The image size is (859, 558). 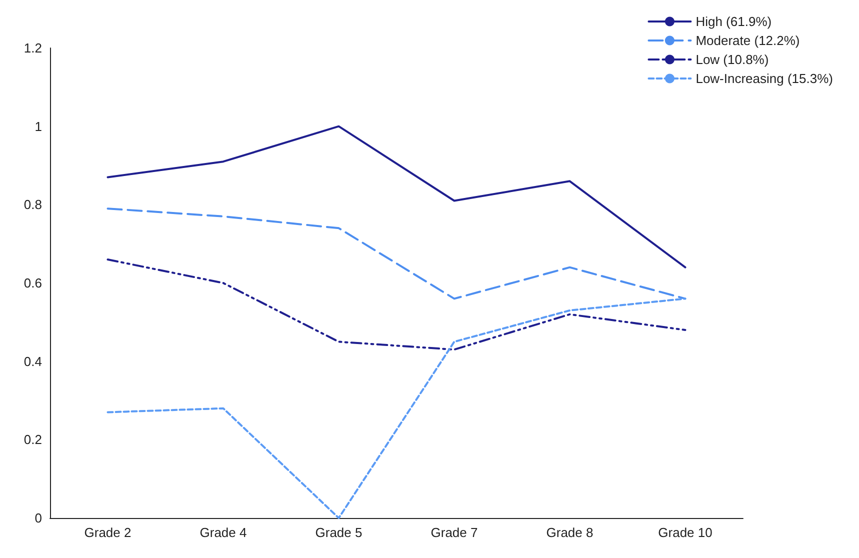 What do you see at coordinates (748, 40) in the screenshot?
I see `legend-label: Moderate (12.2%)` at bounding box center [748, 40].